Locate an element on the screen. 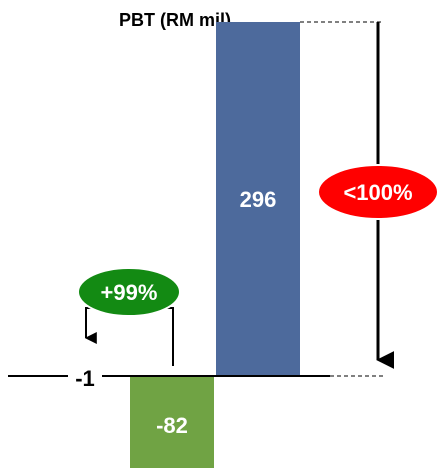 Image resolution: width=440 pixels, height=468 pixels. data-label-positive: 296 is located at coordinates (258, 199).